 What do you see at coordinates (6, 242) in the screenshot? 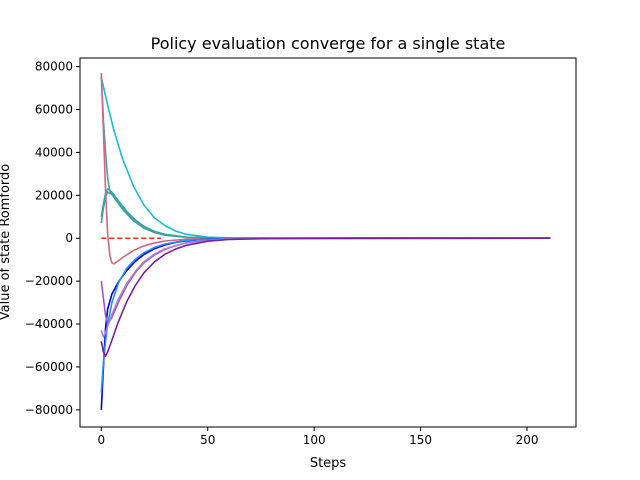
I see `y-axis-label: Value of state Romfordo` at bounding box center [6, 242].